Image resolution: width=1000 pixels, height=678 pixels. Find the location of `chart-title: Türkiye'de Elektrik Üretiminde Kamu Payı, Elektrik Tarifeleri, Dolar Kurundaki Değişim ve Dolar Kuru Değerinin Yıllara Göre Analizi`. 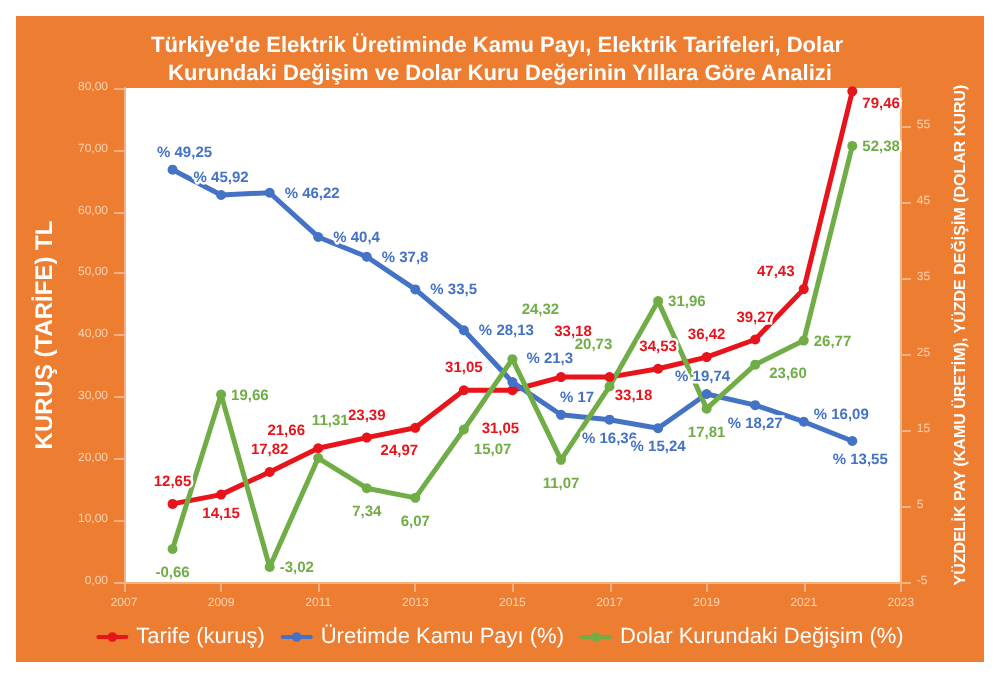

chart-title: Türkiye'de Elektrik Üretiminde Kamu Payı, Elektrik Tarifeleri, Dolar Kurundaki Değişim ve Dolar Kuru Değerinin Yıllara Göre Analizi is located at coordinates (500, 59).